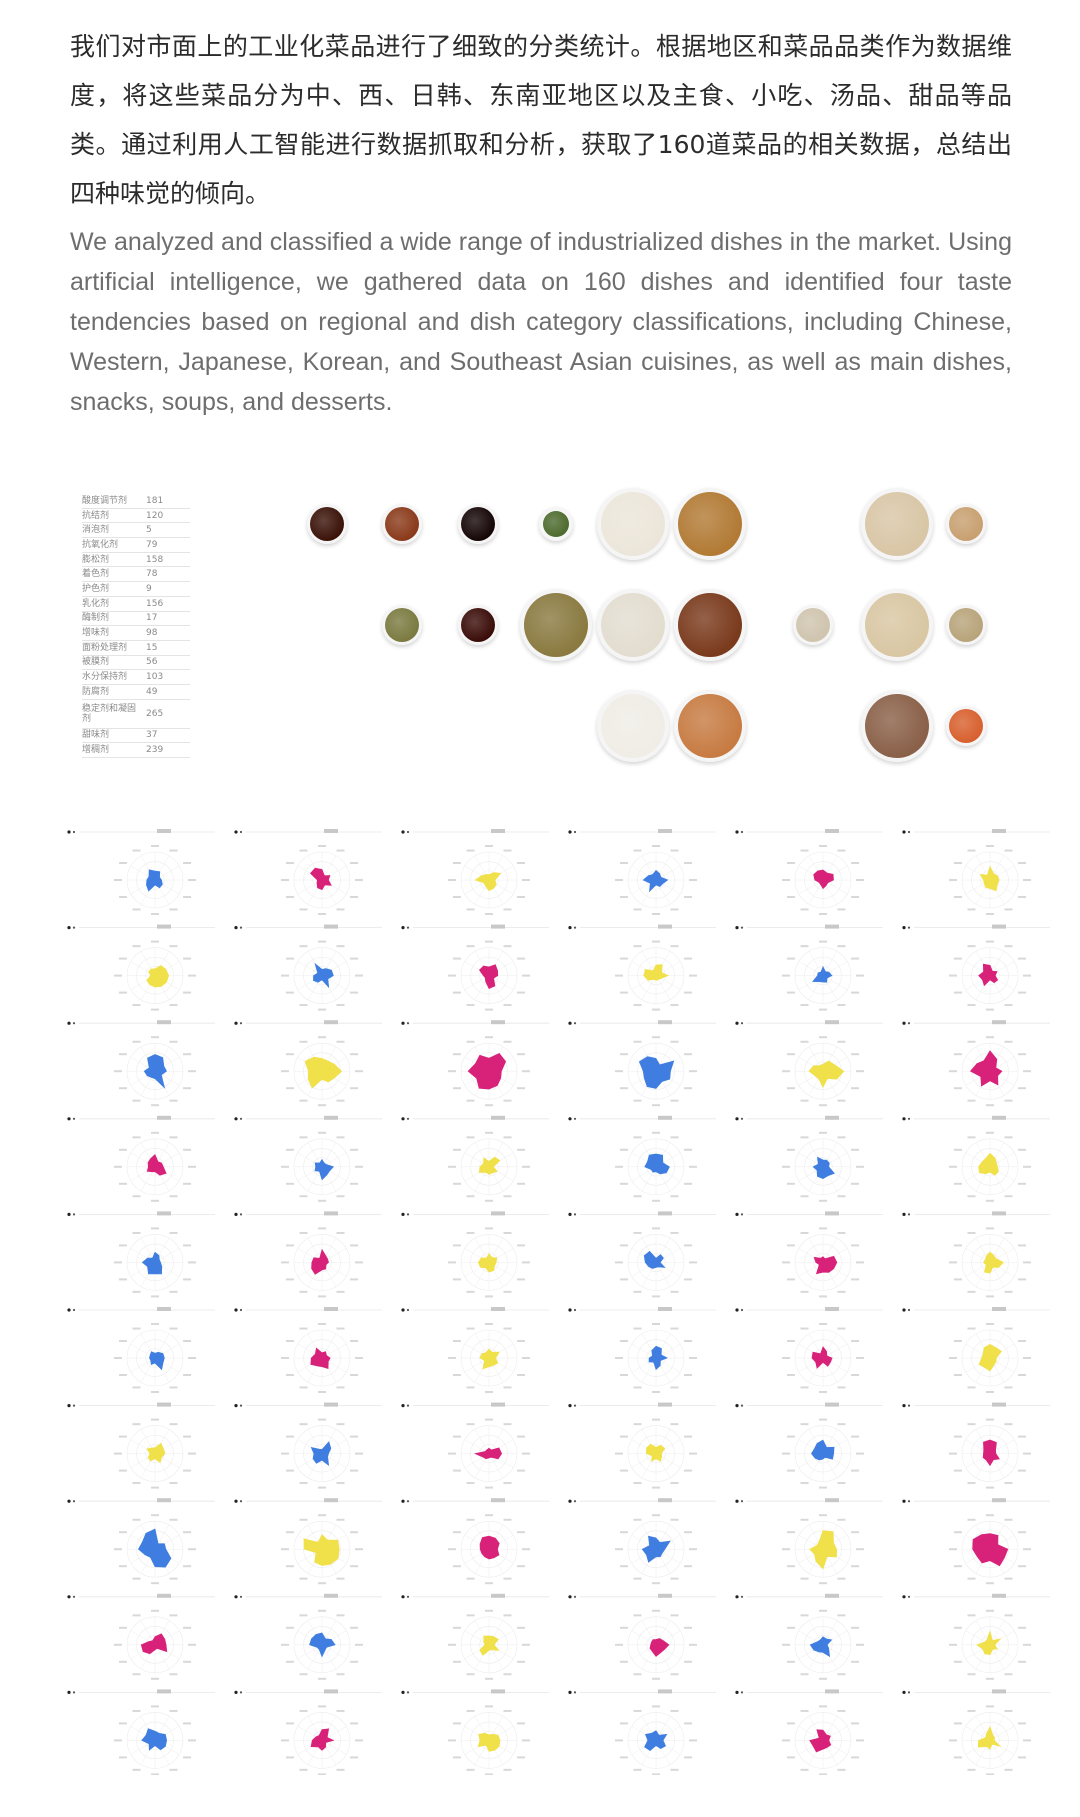 The image size is (1080, 1817). Describe the element at coordinates (136, 545) in the screenshot. I see `additive-row: 抗氧化剂 79` at that location.